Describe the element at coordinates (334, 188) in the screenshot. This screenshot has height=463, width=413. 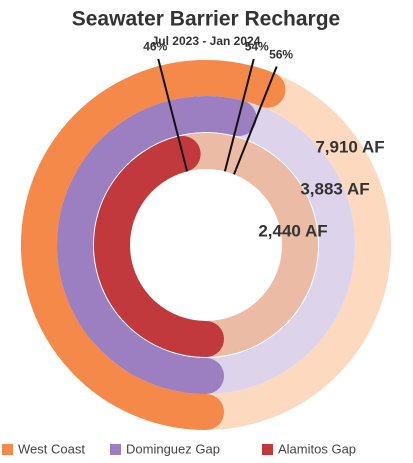
I see `total-label: 3,883 AF` at that location.